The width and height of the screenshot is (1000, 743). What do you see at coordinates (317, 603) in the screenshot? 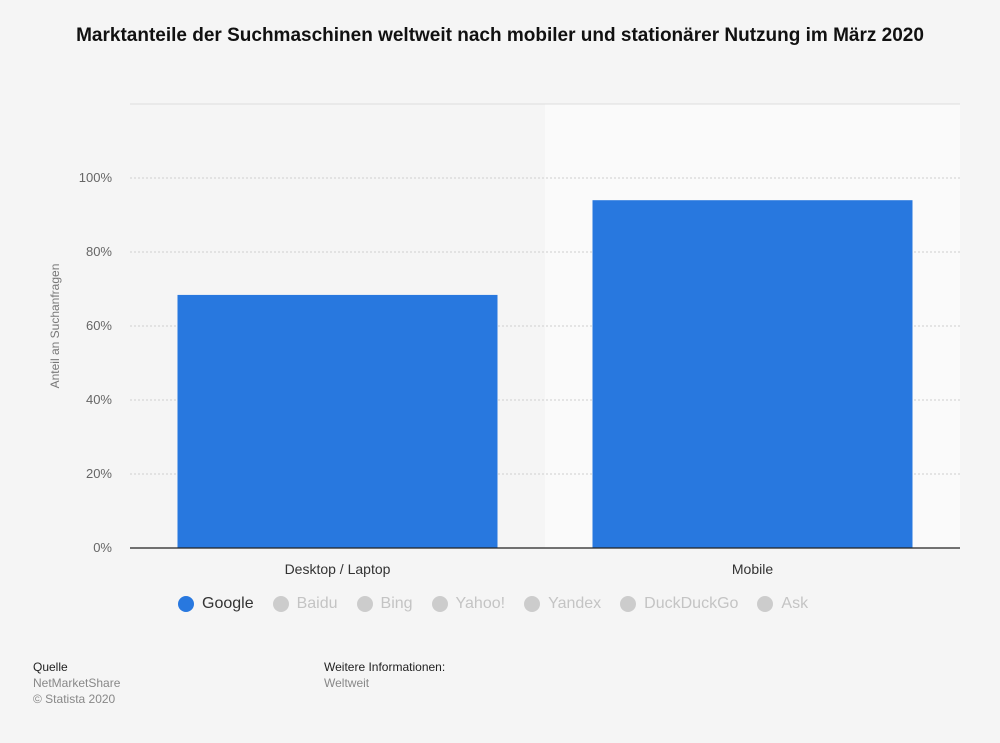
I see `legend-label: Baidu` at bounding box center [317, 603].